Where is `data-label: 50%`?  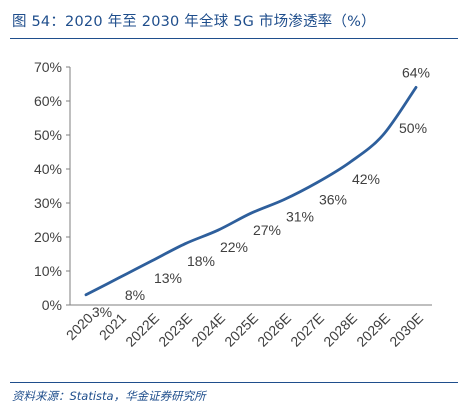
data-label: 50% is located at coordinates (413, 128).